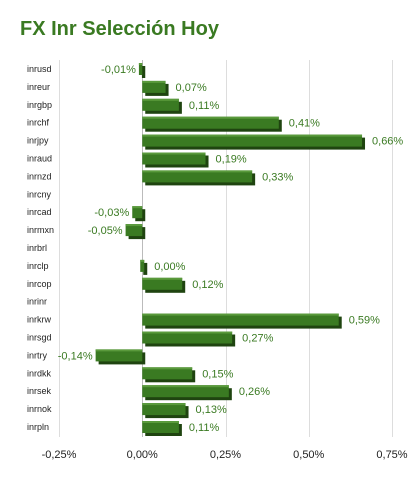 The height and width of the screenshot is (480, 408). Describe the element at coordinates (38, 123) in the screenshot. I see `category-label: inrchf` at that location.